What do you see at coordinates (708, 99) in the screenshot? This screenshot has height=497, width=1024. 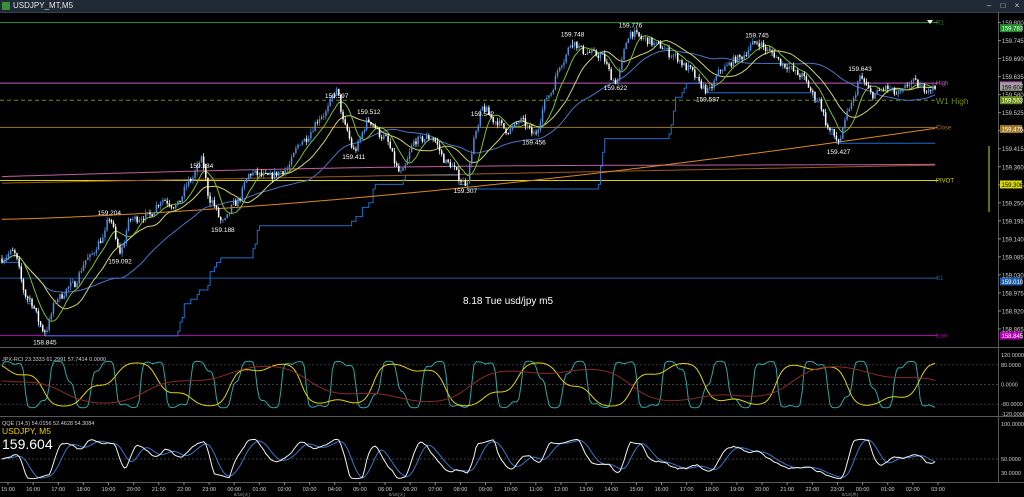 I see `price-label: 159.587` at bounding box center [708, 99].